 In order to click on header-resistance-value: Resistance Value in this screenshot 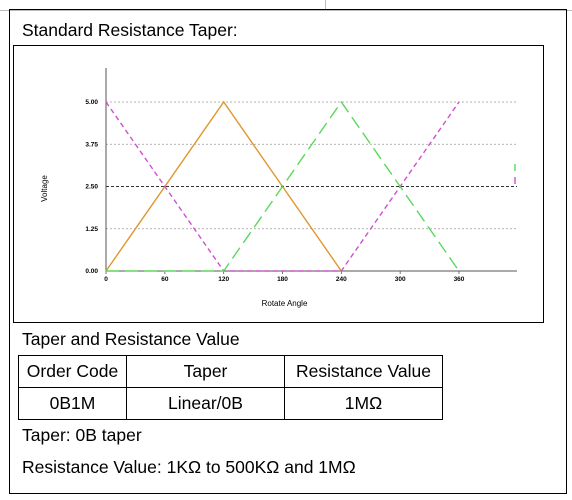, I will do `click(363, 371)`.